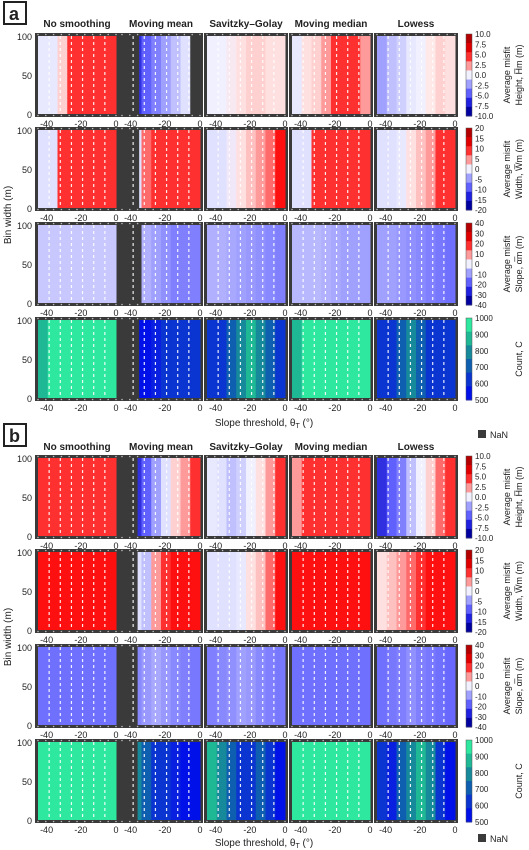  What do you see at coordinates (164, 124) in the screenshot?
I see `x-tick-label: -20` at bounding box center [164, 124].